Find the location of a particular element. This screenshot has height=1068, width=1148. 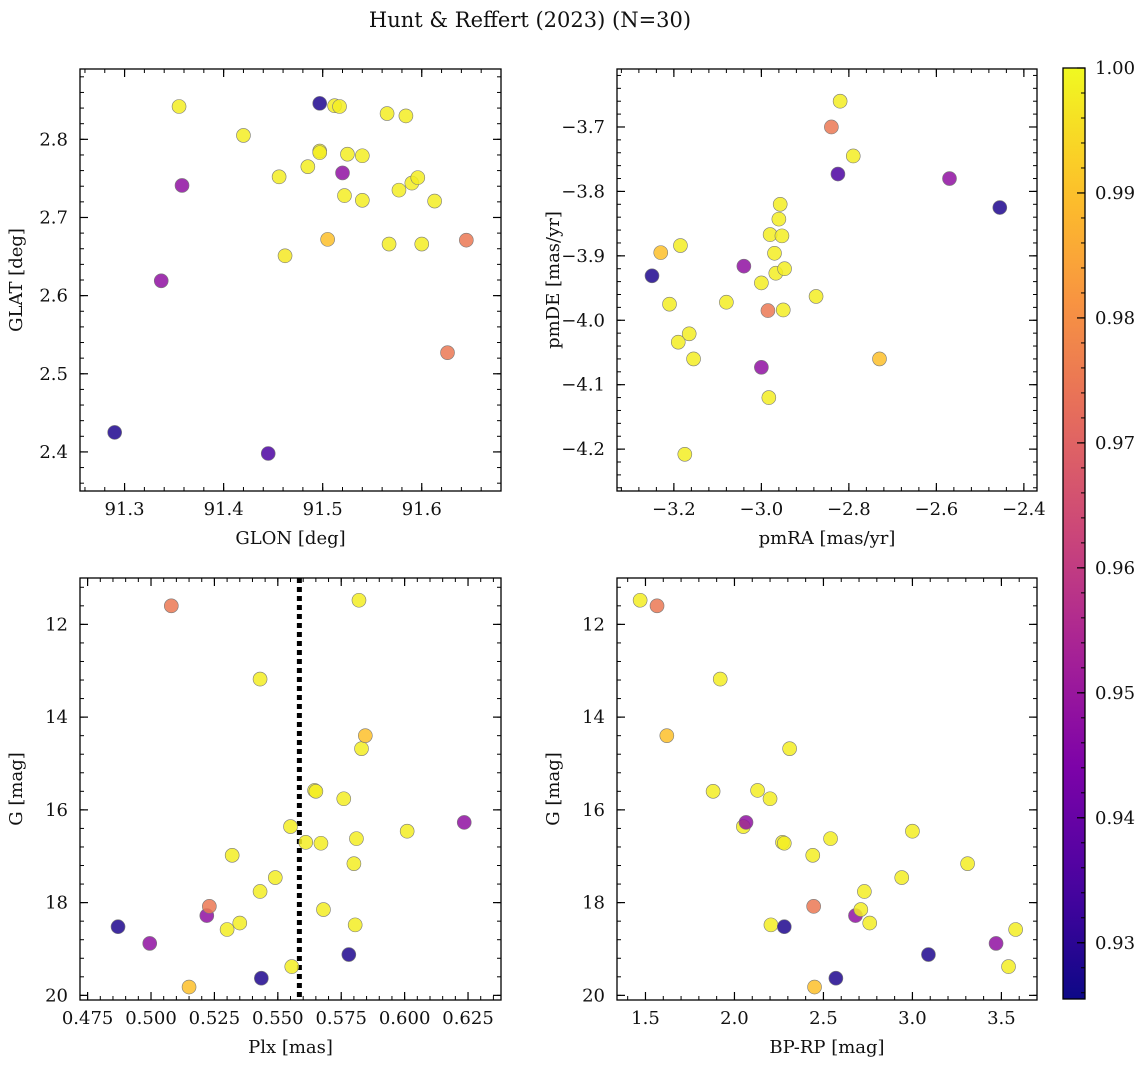

y-tick-label: −4.0 is located at coordinates (583, 320).